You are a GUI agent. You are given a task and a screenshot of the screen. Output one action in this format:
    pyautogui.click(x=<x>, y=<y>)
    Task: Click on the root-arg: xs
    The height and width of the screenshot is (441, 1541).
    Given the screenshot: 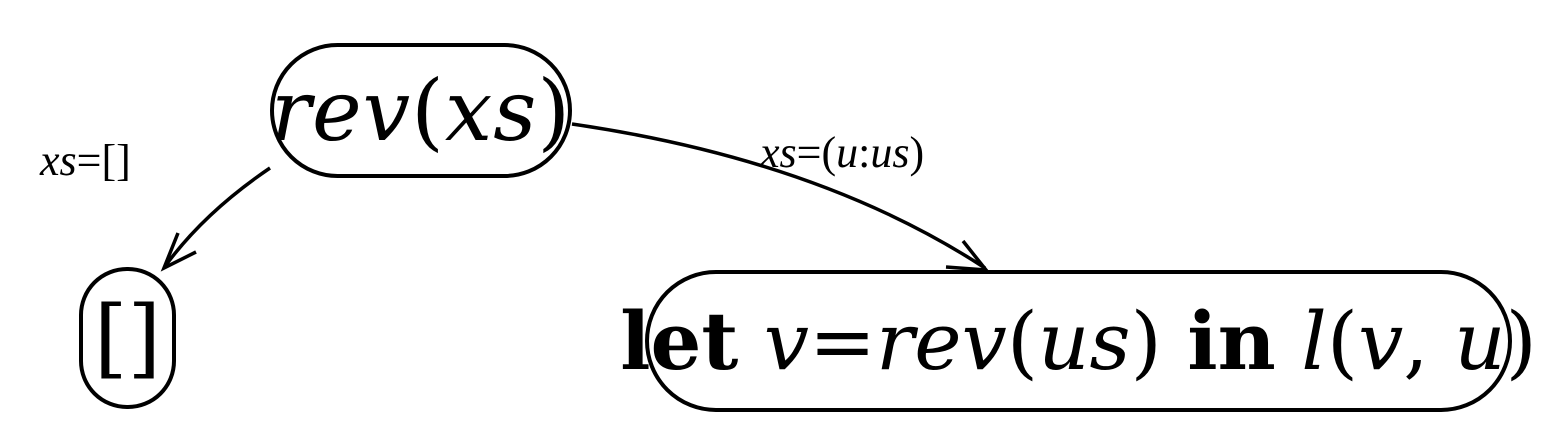 What is the action you would take?
    pyautogui.click(x=491, y=110)
    